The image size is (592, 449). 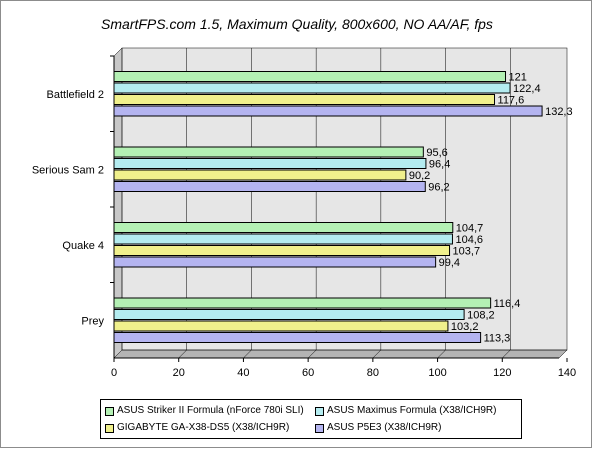 What do you see at coordinates (507, 304) in the screenshot?
I see `data-label: 116,4` at bounding box center [507, 304].